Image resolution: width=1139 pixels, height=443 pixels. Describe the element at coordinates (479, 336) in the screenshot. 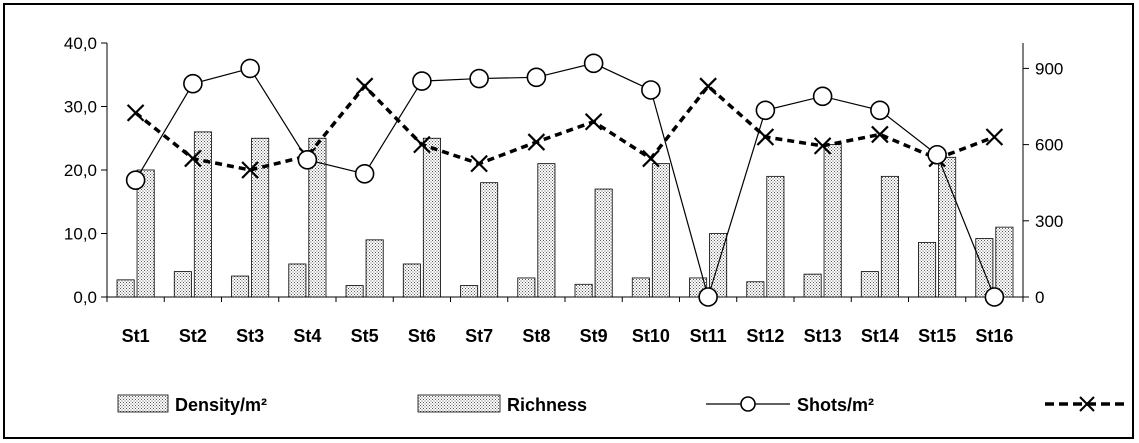

I see `x-axis-category-label: St7` at that location.